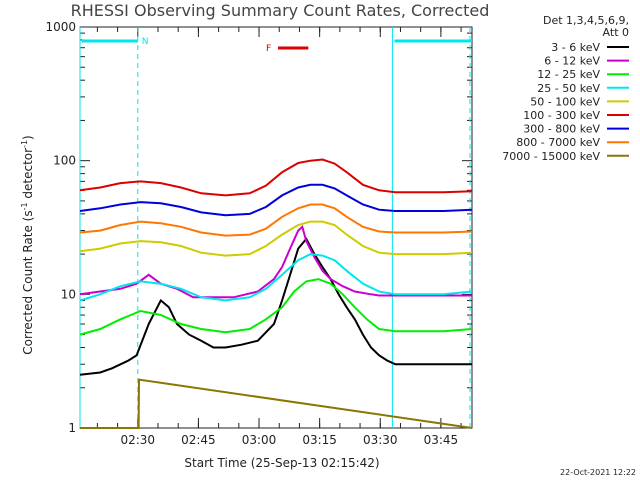  I want to click on x-tick-label: 02:45, so click(198, 440).